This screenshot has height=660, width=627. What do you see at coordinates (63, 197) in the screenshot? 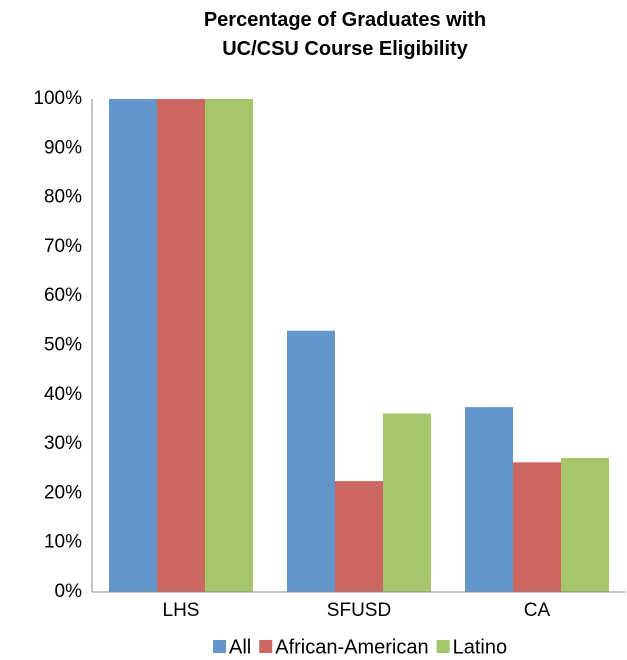
I see `y-tick-label: 80%` at bounding box center [63, 197].